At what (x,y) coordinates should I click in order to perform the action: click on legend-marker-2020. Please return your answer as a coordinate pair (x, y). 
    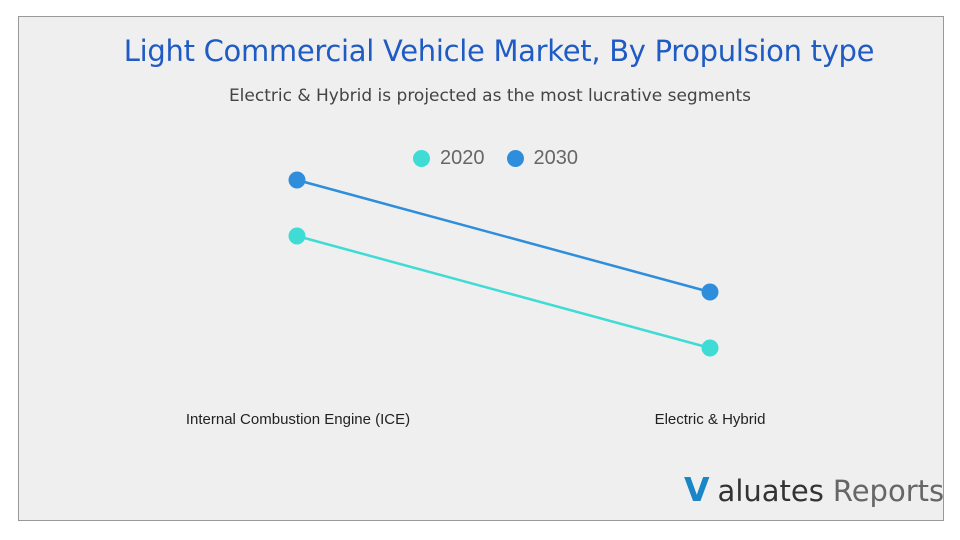
    Looking at the image, I should click on (421, 158).